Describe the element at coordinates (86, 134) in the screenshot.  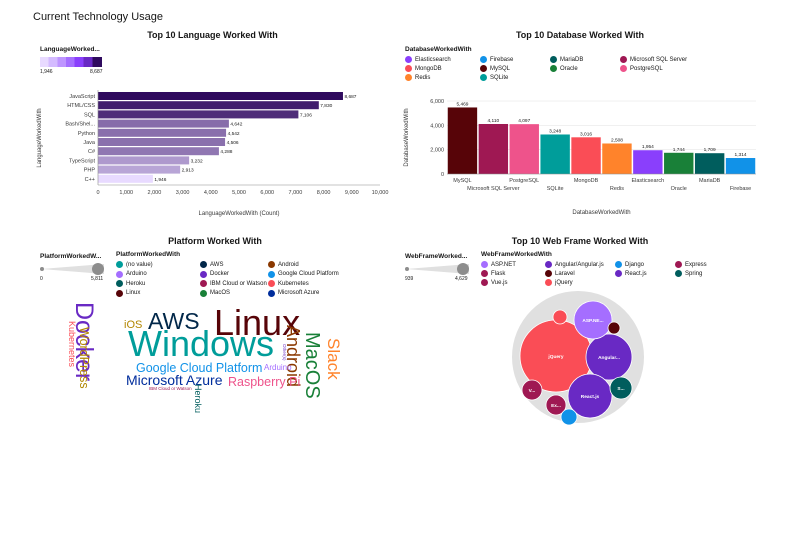
I see `language-category-label: Python` at that location.